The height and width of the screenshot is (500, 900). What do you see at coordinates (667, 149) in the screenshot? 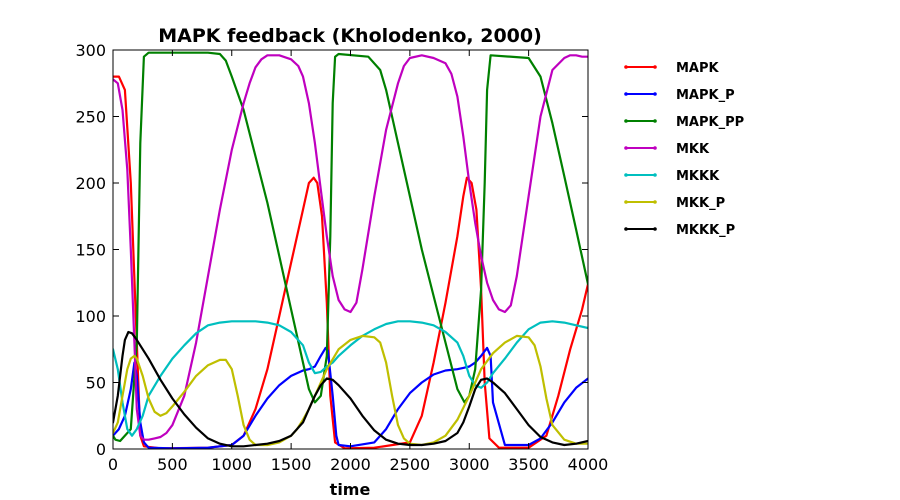
I see `legend-item-mkk: MKK` at bounding box center [667, 149].